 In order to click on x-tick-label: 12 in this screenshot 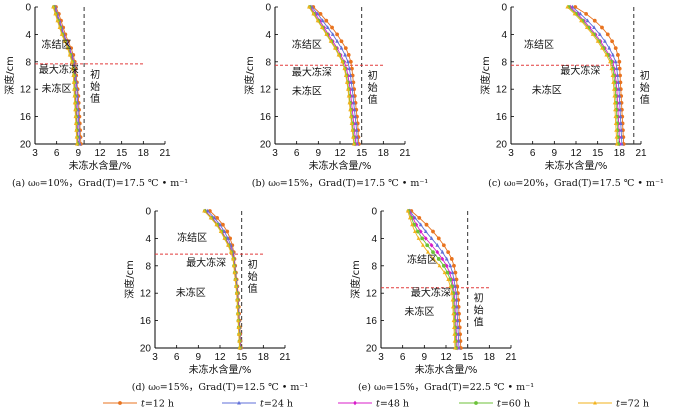, I will do `click(100, 153)`.